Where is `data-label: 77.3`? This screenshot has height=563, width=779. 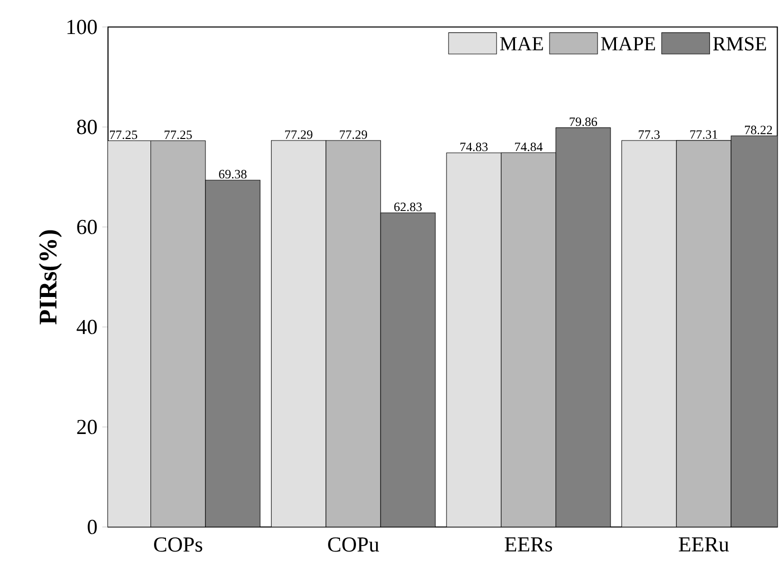 data-label: 77.3 is located at coordinates (649, 134).